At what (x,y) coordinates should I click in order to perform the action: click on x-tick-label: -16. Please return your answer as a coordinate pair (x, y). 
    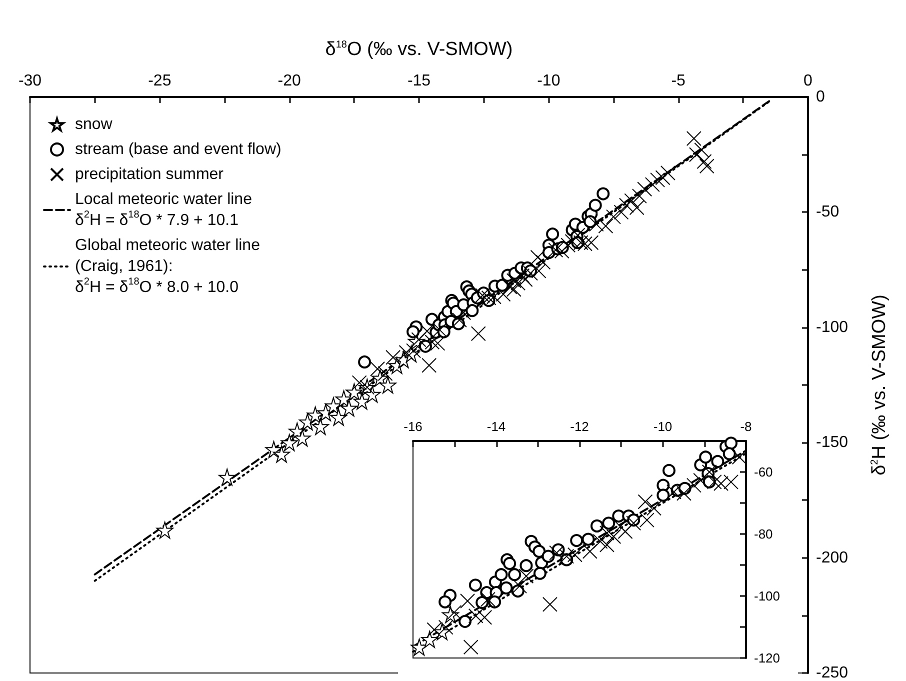
    Looking at the image, I should click on (413, 426).